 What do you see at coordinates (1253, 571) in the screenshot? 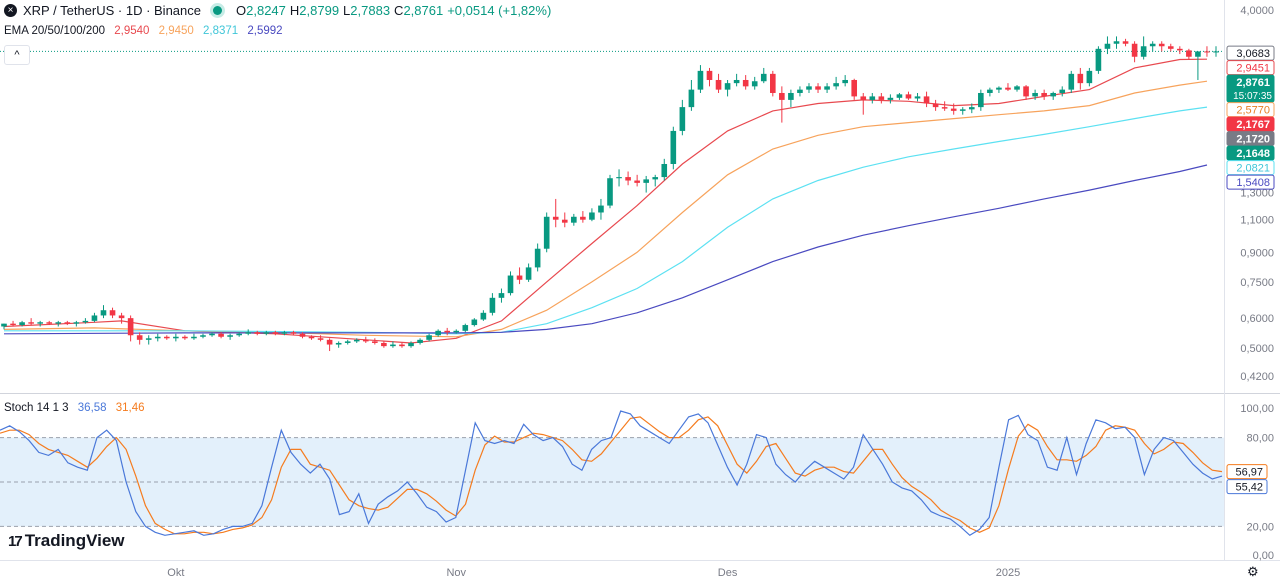
I see `gear-icon: ⚙` at bounding box center [1253, 571].